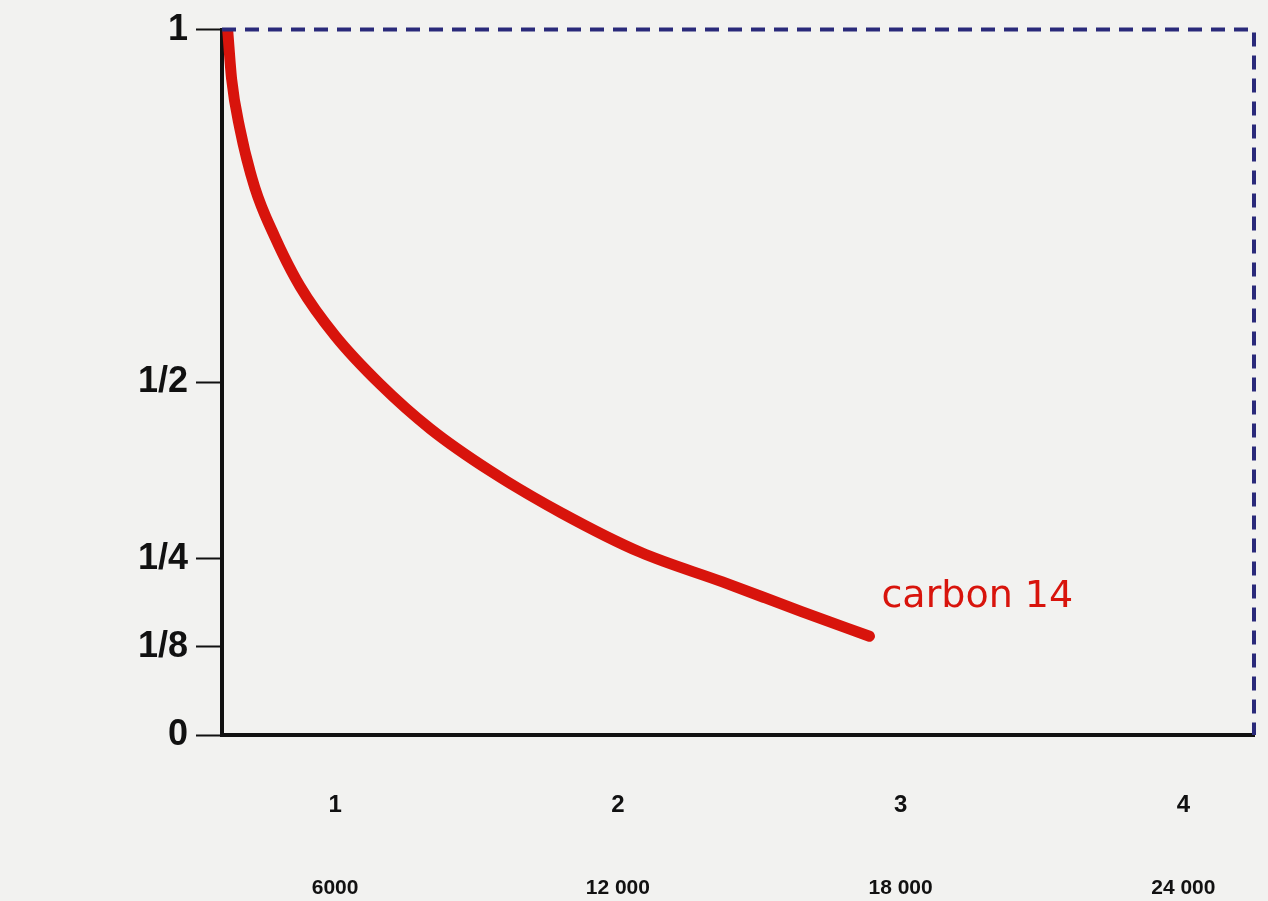 The height and width of the screenshot is (901, 1268). What do you see at coordinates (162, 380) in the screenshot?
I see `y-tick-label: 1/2` at bounding box center [162, 380].